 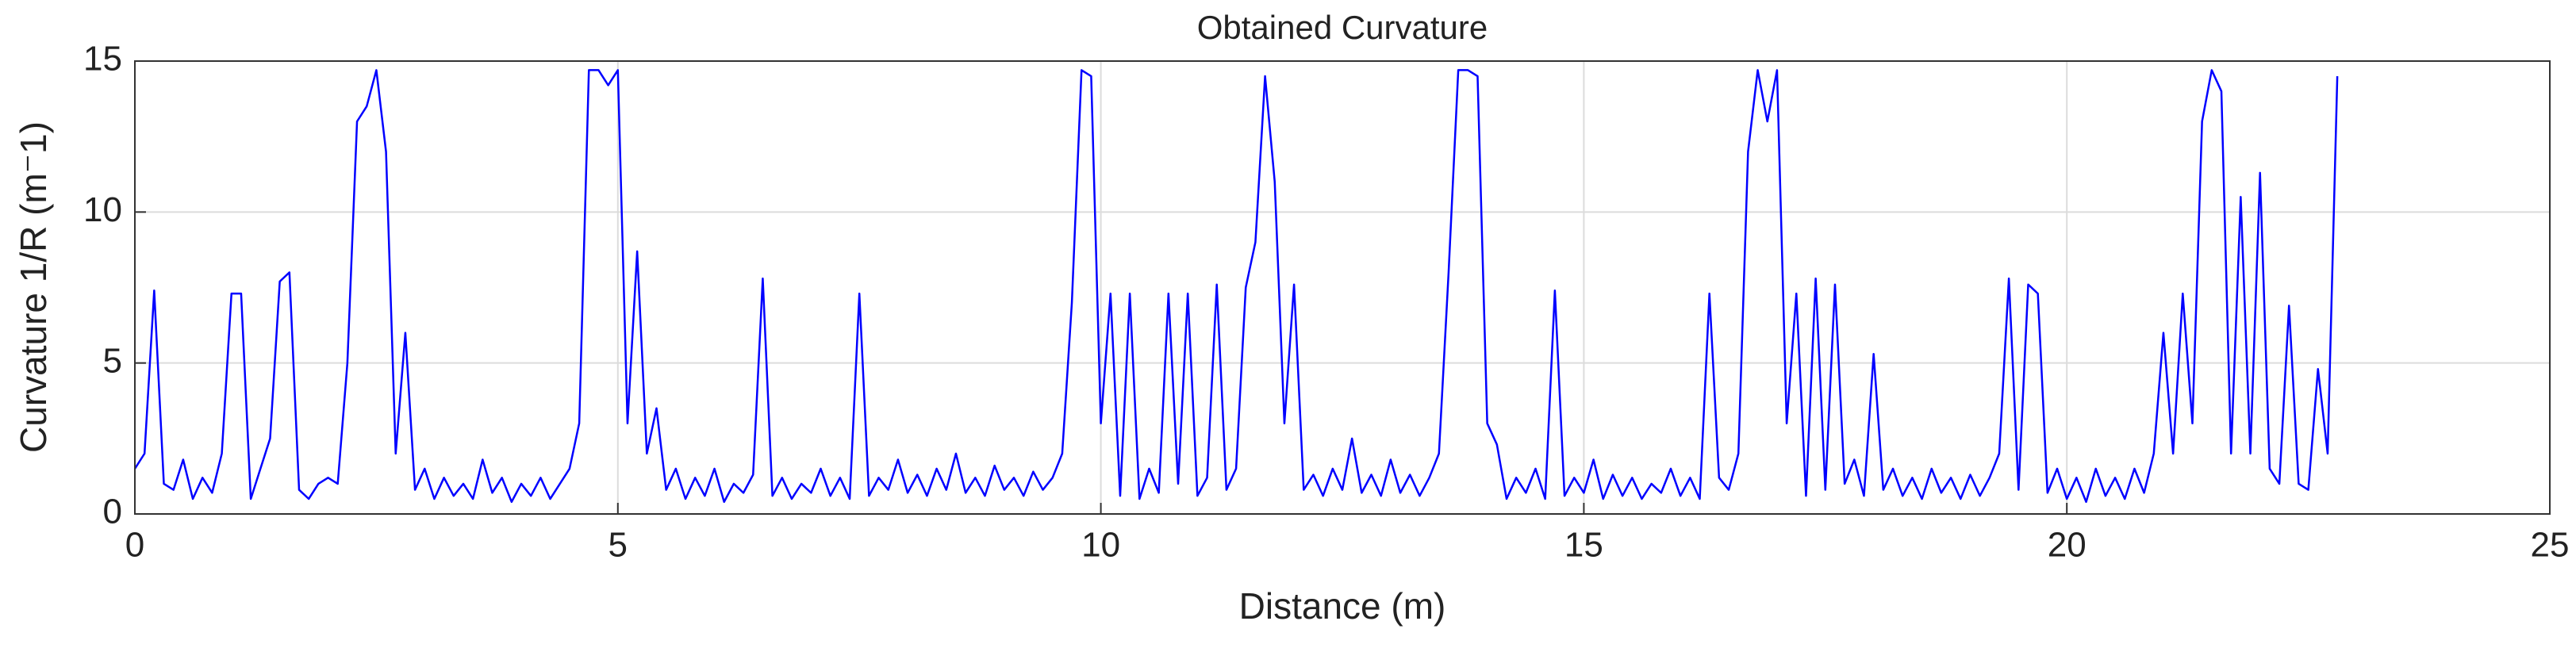 I want to click on x-tick-label: 10, so click(x=1100, y=545).